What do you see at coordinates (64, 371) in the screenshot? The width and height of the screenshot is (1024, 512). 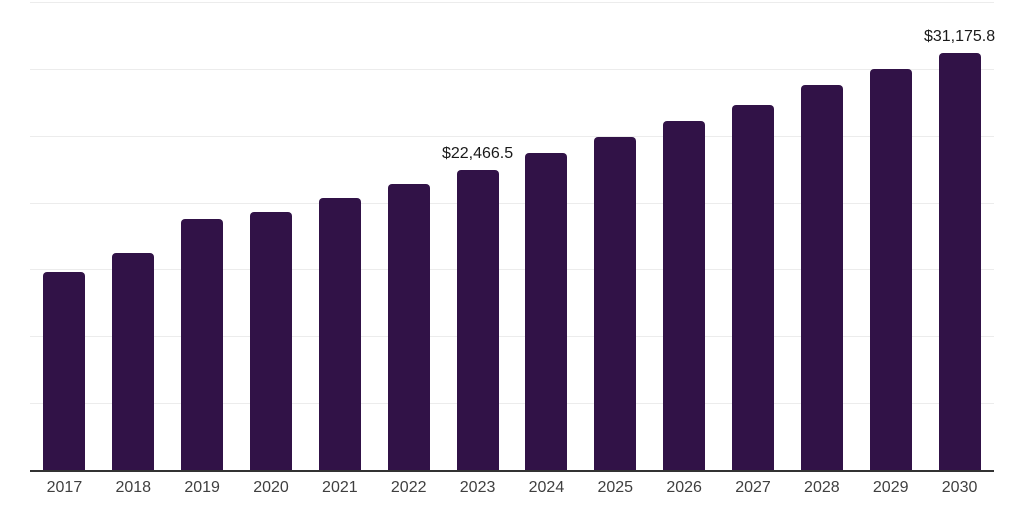 I see `bar-2017` at bounding box center [64, 371].